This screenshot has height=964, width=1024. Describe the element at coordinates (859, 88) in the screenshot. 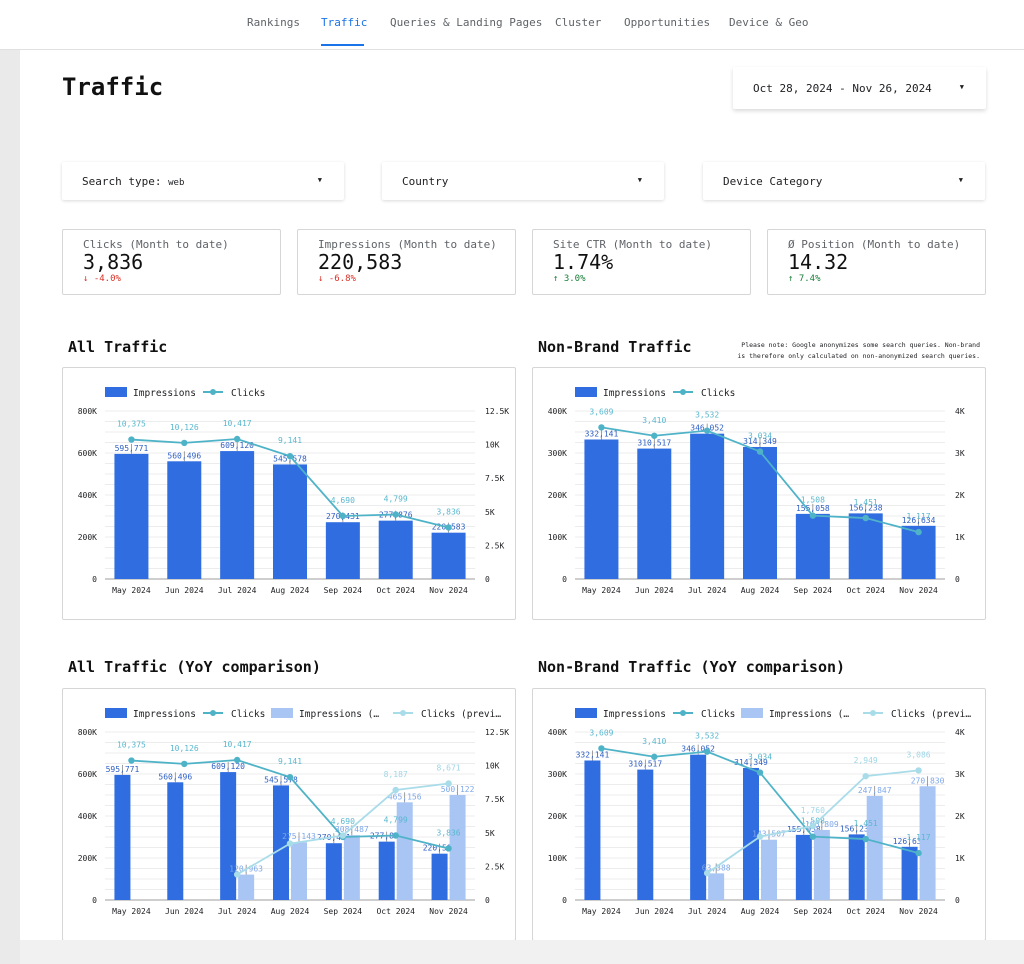

I see `date-range-picker: Oct 28, 2024 - Nov 26, 2024 ▼` at that location.